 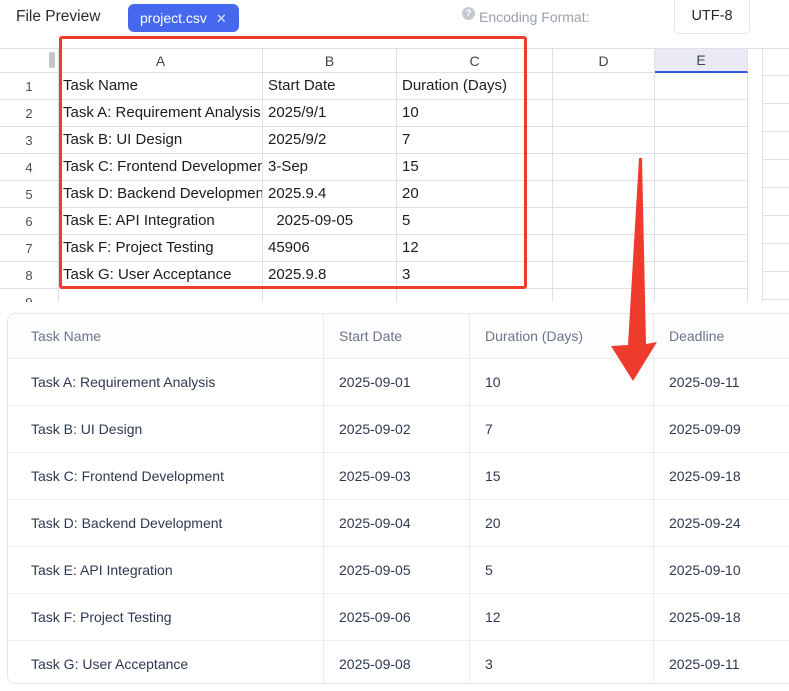 What do you see at coordinates (712, 17) in the screenshot?
I see `encoding-select: UTF-8` at bounding box center [712, 17].